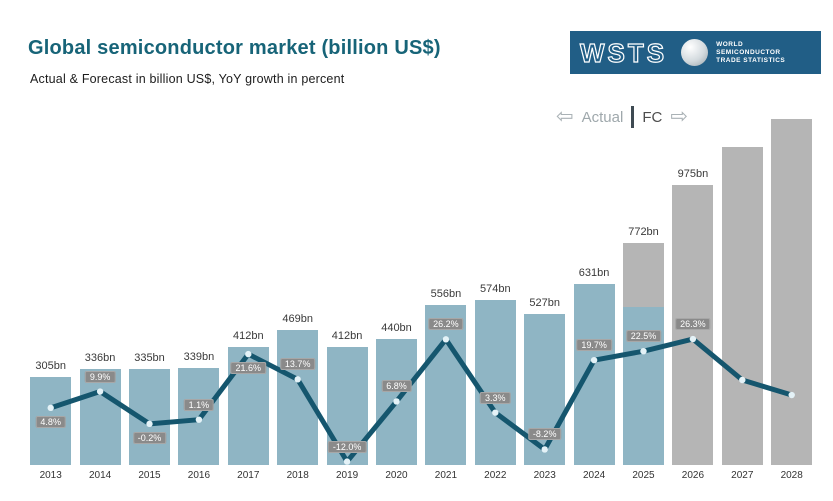 The height and width of the screenshot is (501, 833). I want to click on growth-badge-2017: 21.6%, so click(248, 368).